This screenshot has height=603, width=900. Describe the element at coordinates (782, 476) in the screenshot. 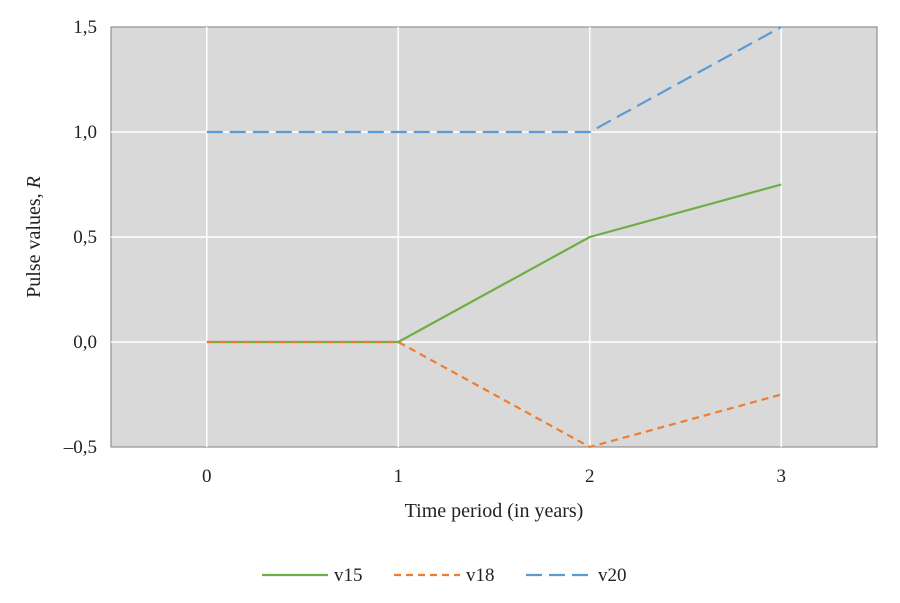

I see `x-tick-label: 3` at that location.